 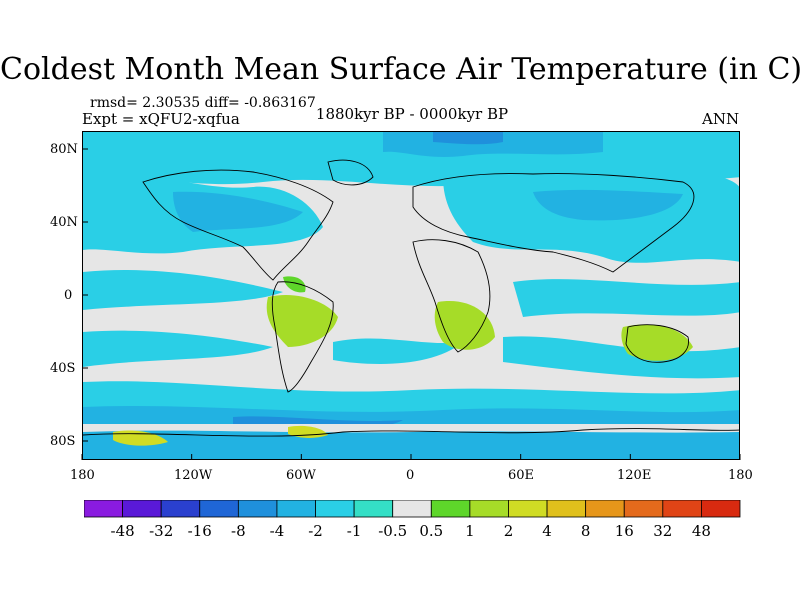 I want to click on australia-coast, so click(x=657, y=343).